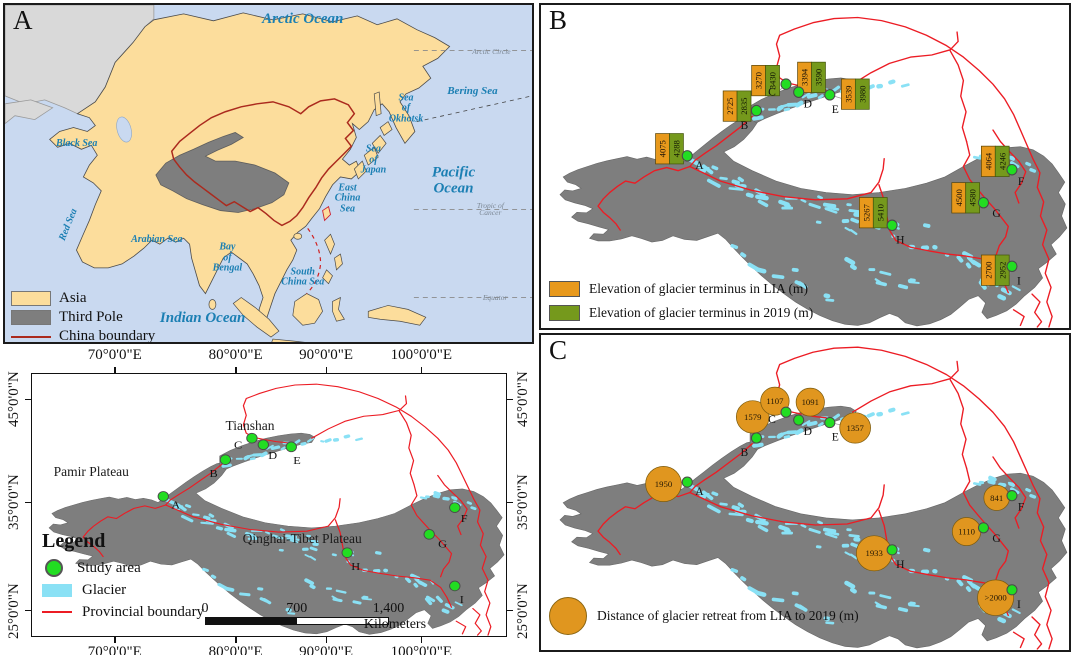  I want to click on place-label-1: Pamir Plateau, so click(91, 472).